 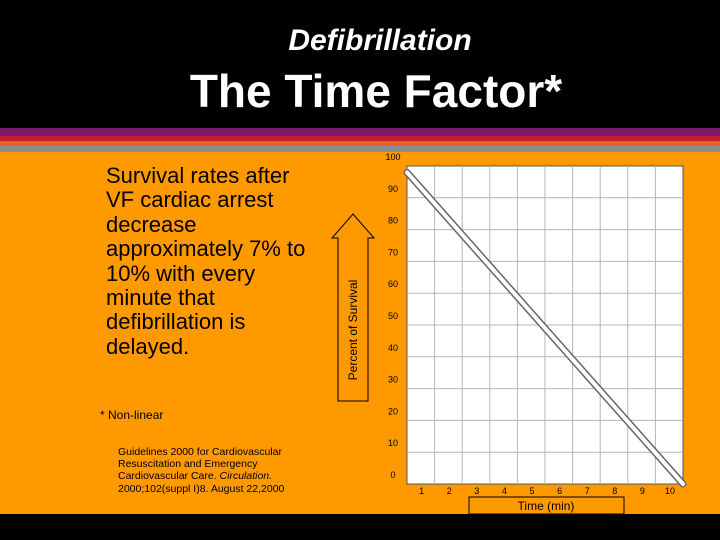 I want to click on y-tick-label: 80, so click(x=393, y=221).